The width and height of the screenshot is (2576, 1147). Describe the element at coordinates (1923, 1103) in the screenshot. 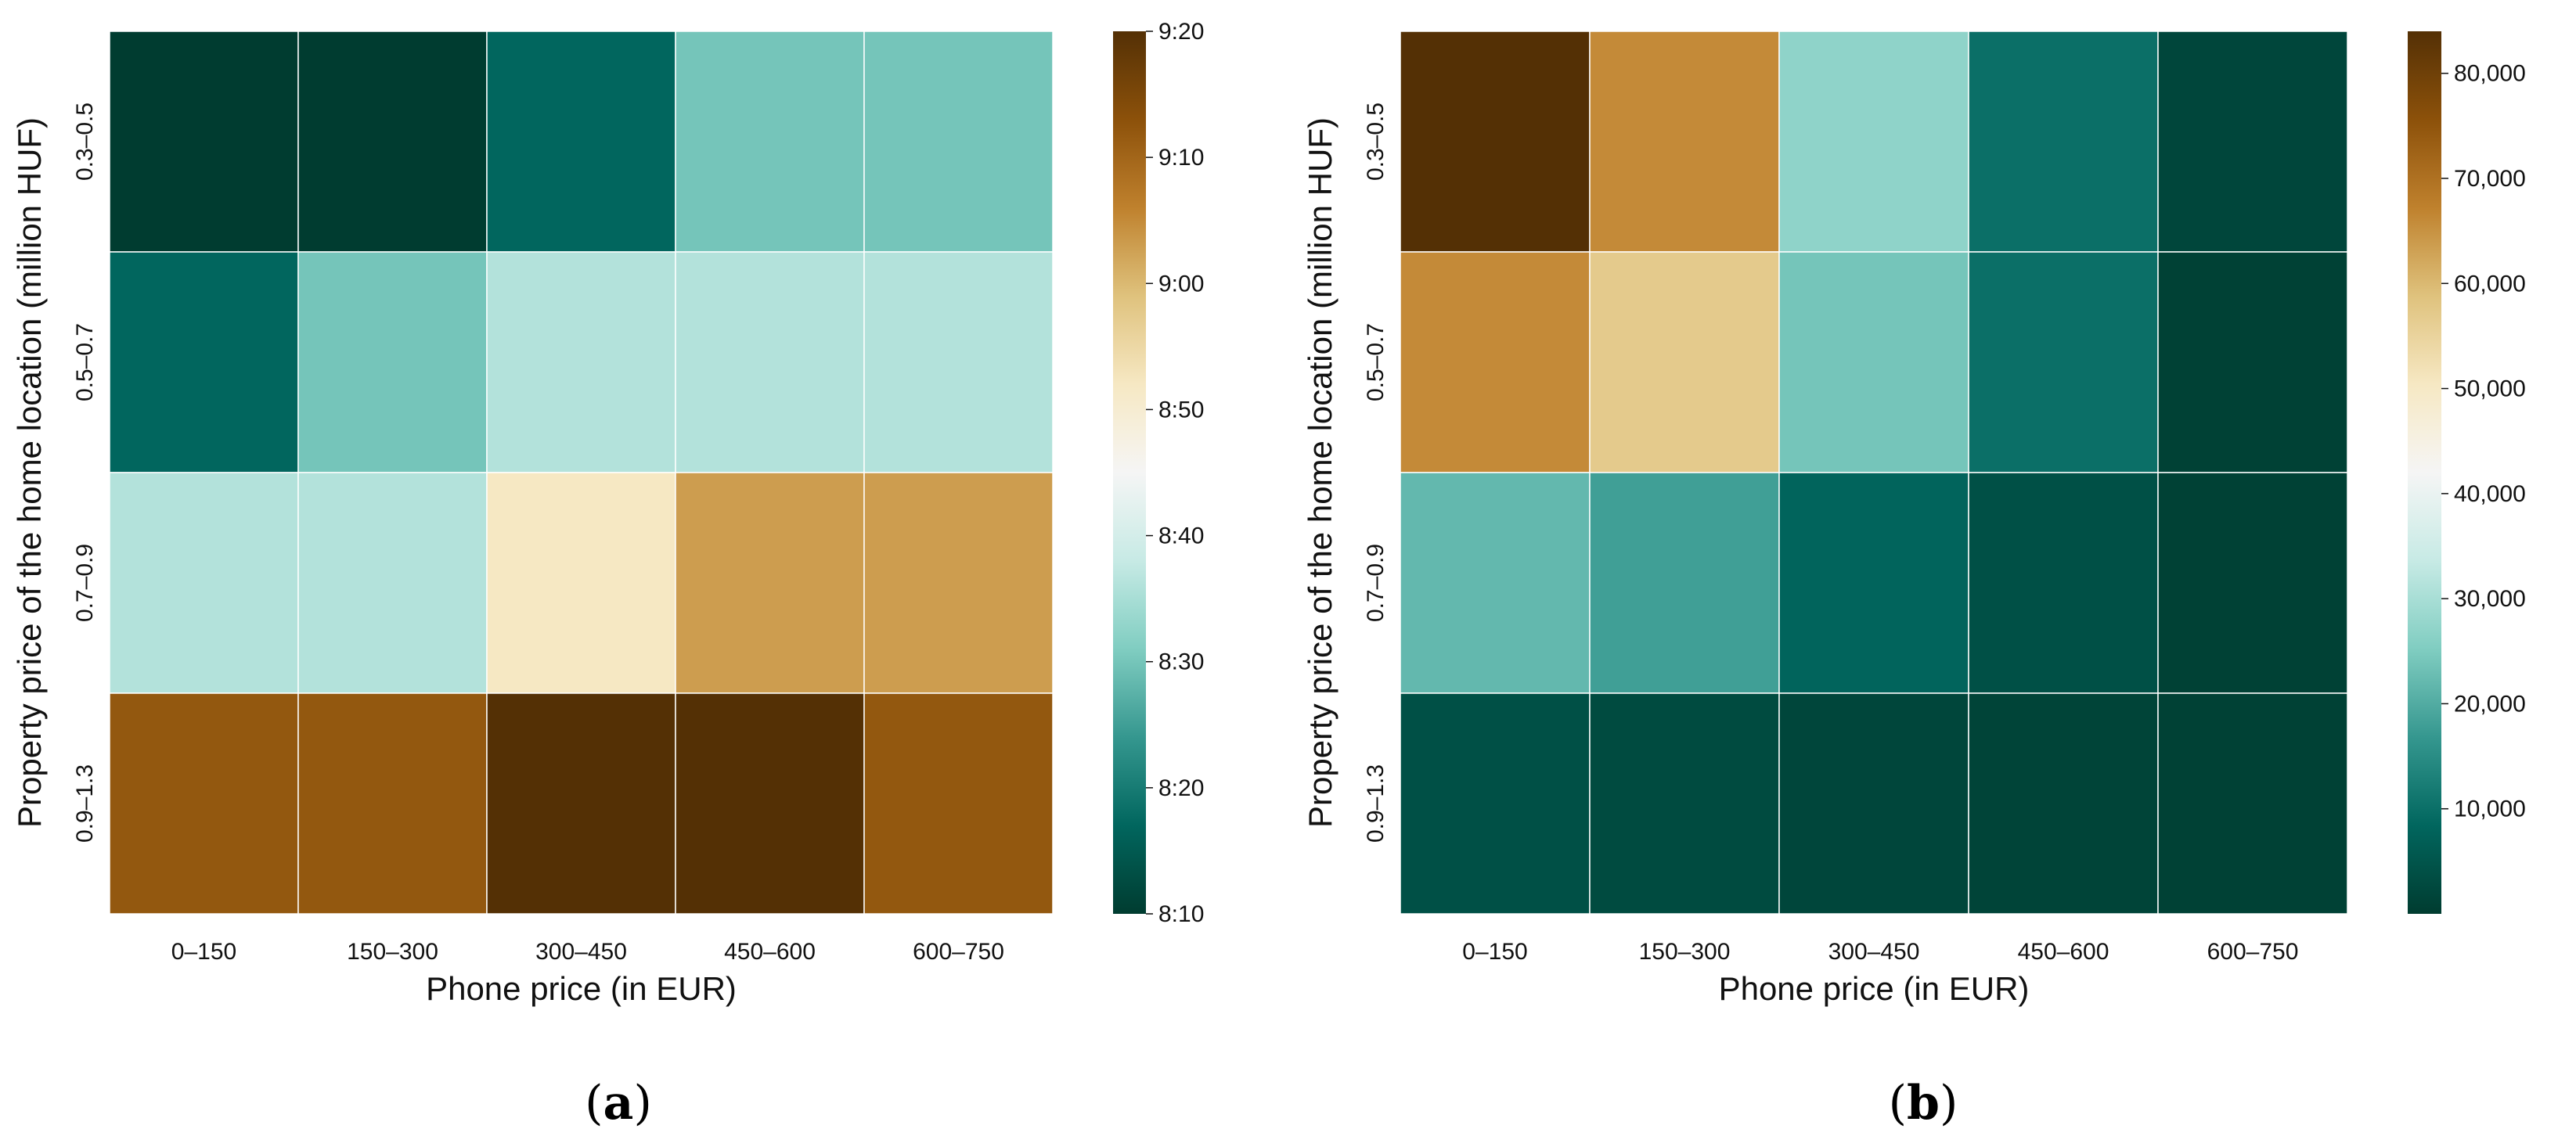

I see `panel-label: (b)` at that location.